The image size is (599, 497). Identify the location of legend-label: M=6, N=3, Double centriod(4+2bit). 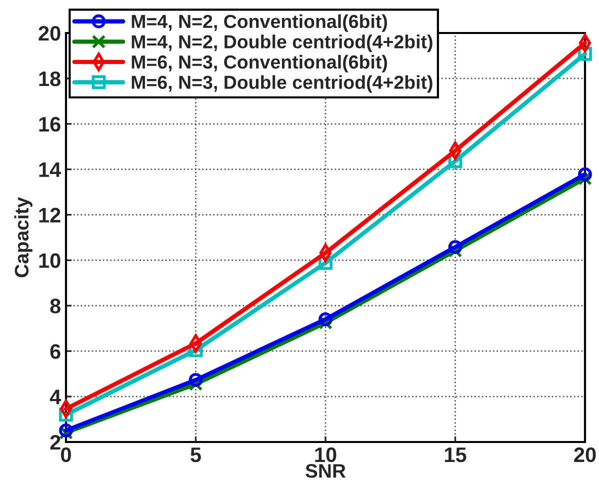
(282, 84).